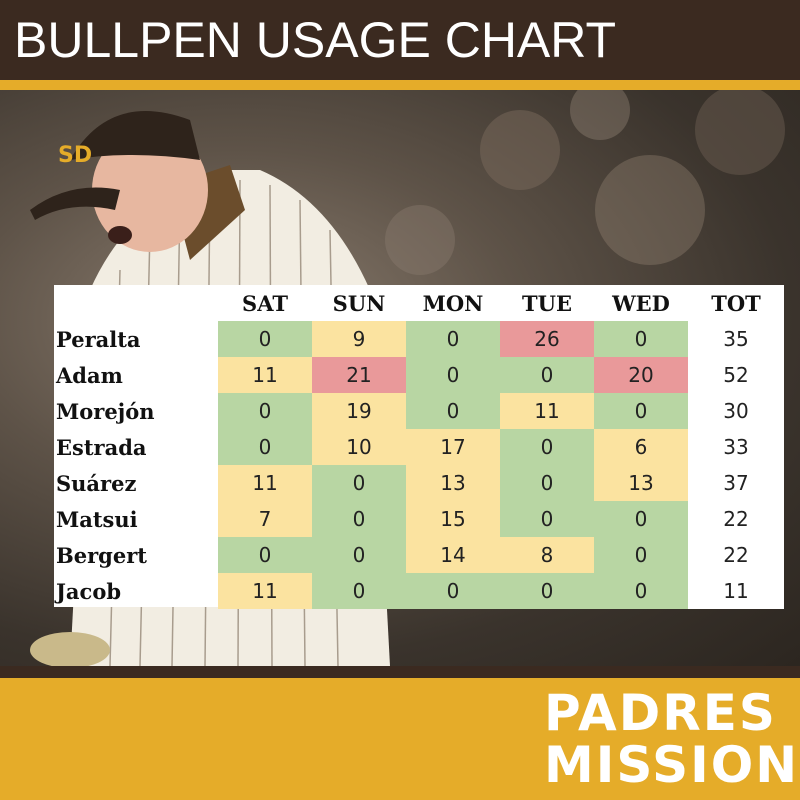 Image resolution: width=800 pixels, height=800 pixels. What do you see at coordinates (736, 411) in the screenshot?
I see `total-cell: 30` at bounding box center [736, 411].